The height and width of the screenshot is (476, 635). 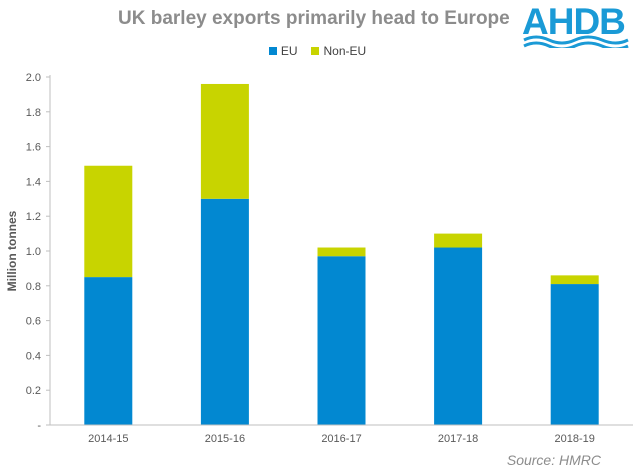 I want to click on legend-label-non-eu: Non-EU, so click(x=345, y=51).